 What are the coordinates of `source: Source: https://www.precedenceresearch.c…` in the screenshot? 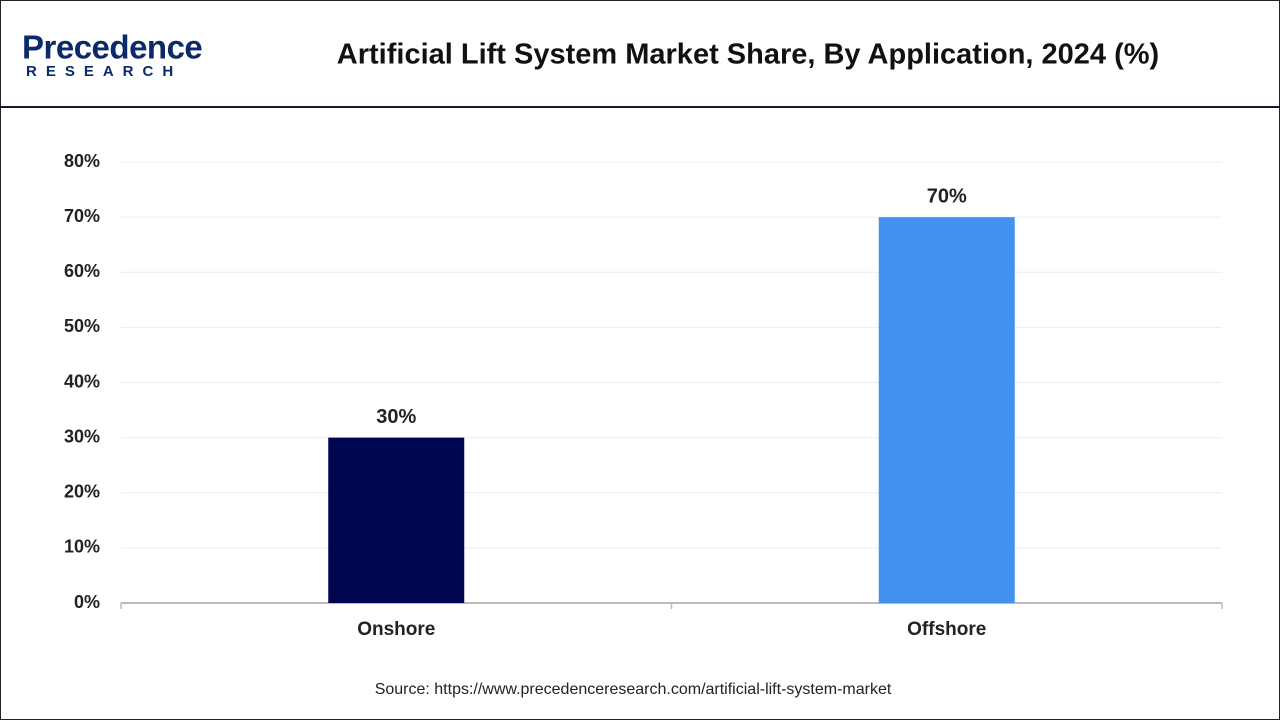 It's located at (633, 689).